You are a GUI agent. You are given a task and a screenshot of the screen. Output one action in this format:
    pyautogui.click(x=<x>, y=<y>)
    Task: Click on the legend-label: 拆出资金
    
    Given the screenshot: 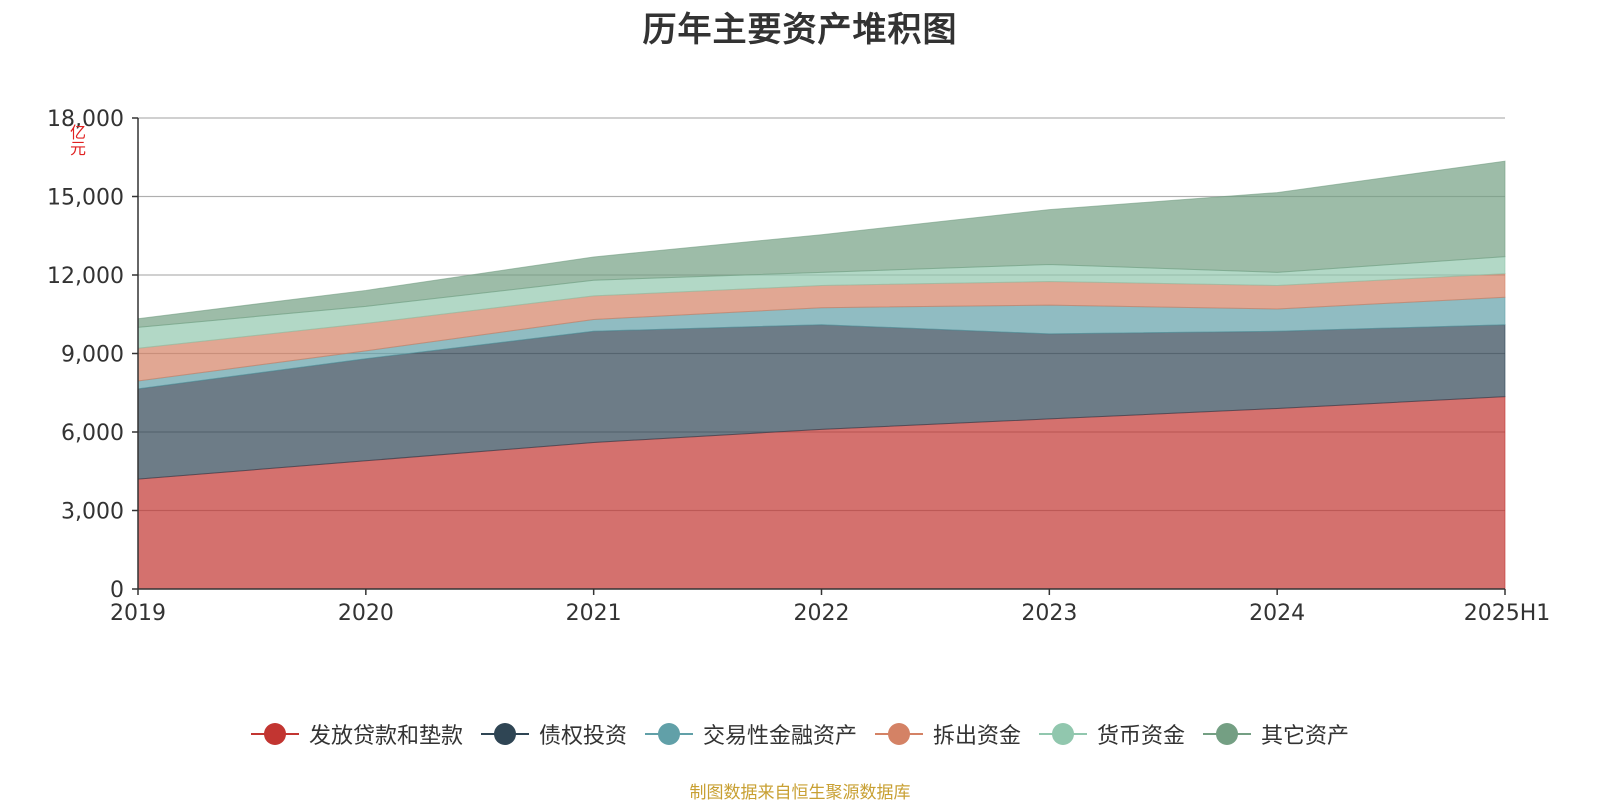 What is the action you would take?
    pyautogui.click(x=977, y=736)
    